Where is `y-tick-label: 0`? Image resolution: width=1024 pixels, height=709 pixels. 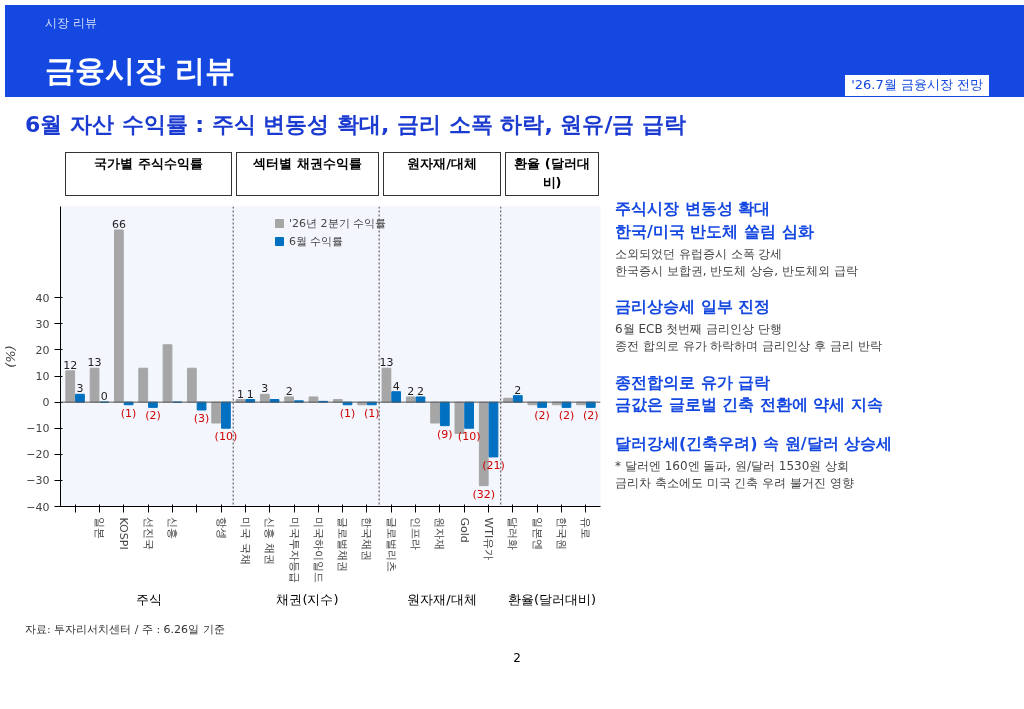
y-tick-label: 0 is located at coordinates (46, 402).